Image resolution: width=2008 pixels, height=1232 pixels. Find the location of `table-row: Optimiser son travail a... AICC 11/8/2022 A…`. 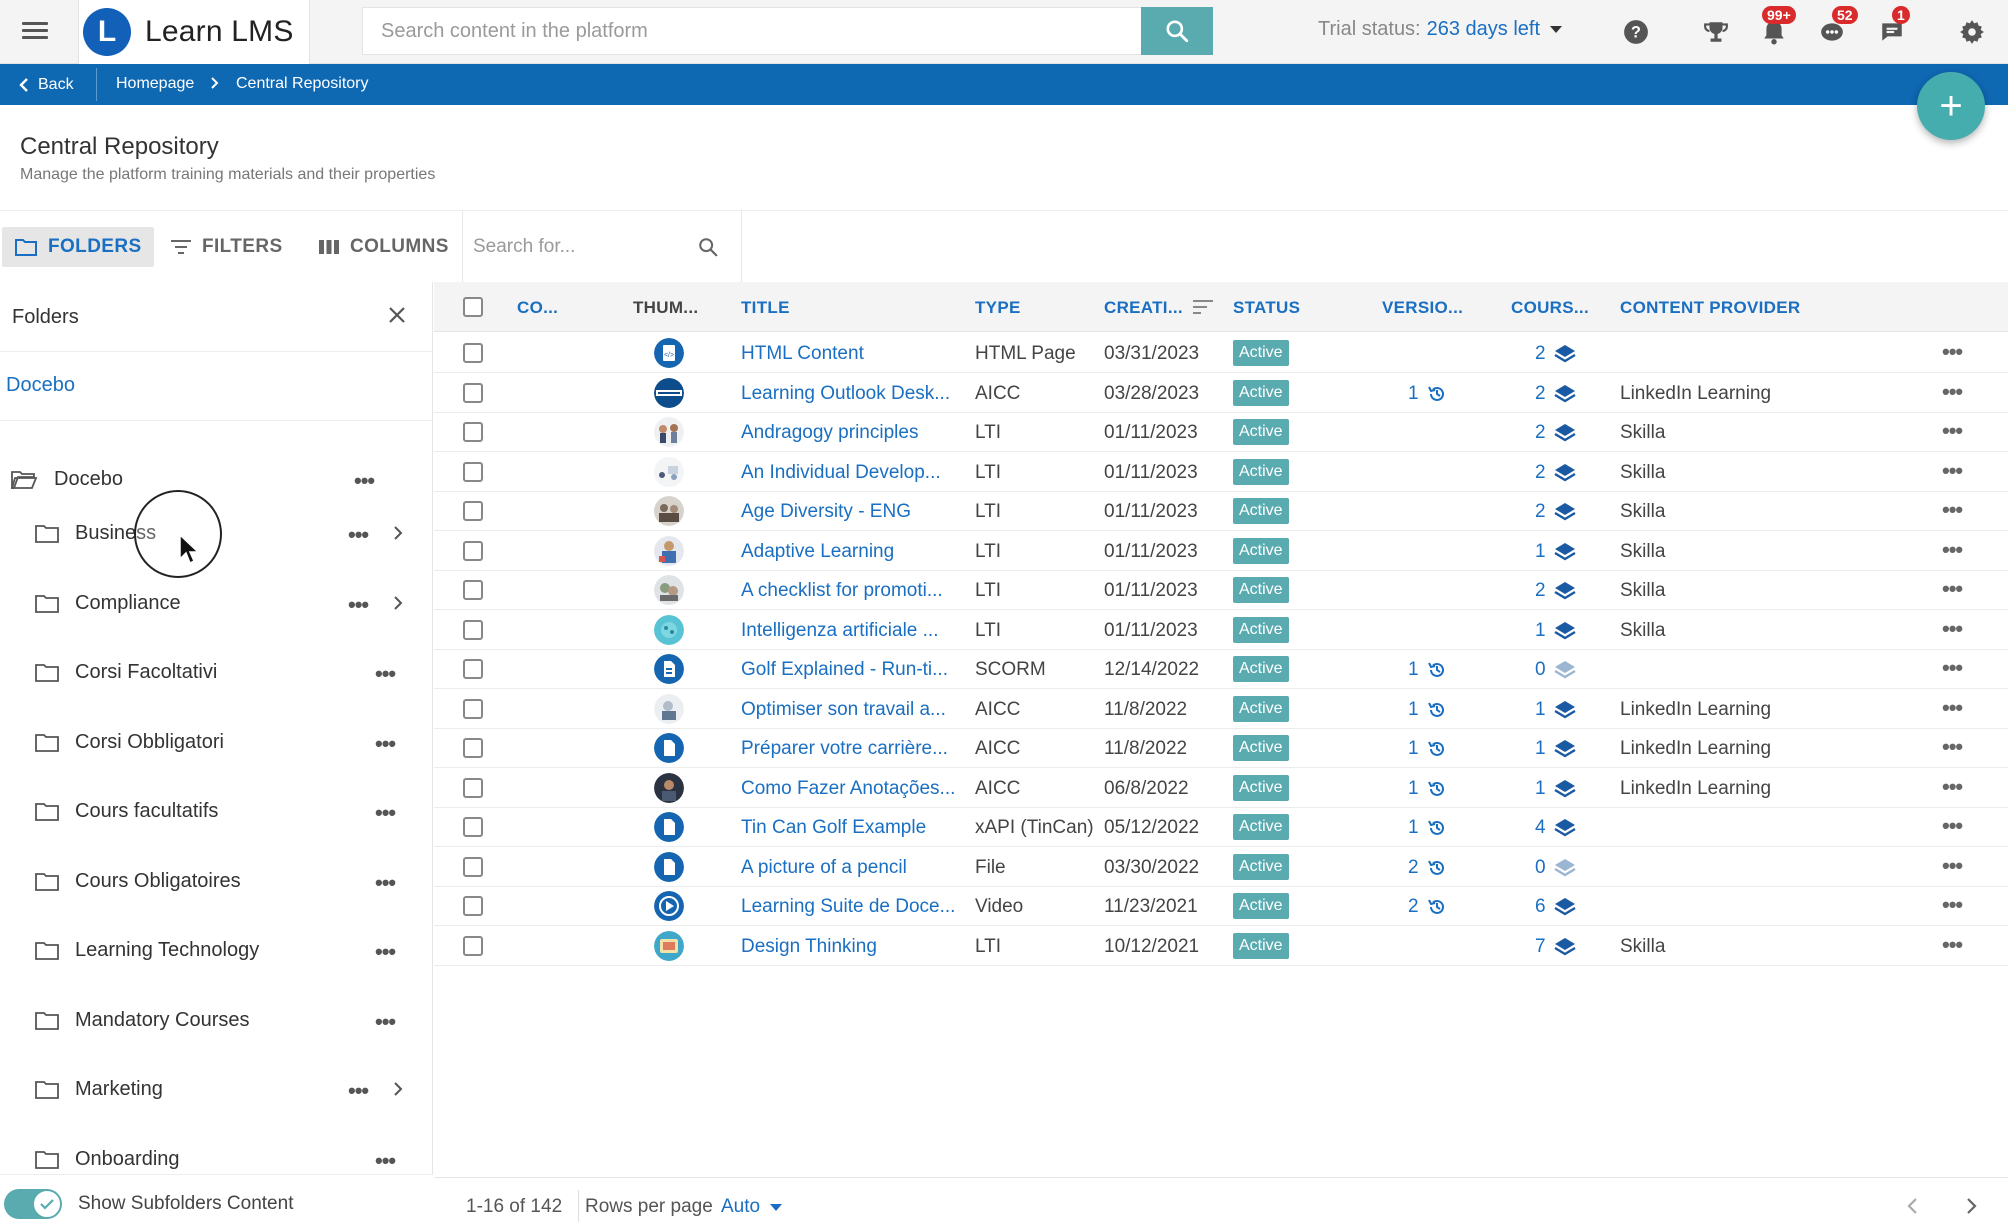

table-row: Optimiser son travail a... AICC 11/8/2022 A… is located at coordinates (1221, 709).